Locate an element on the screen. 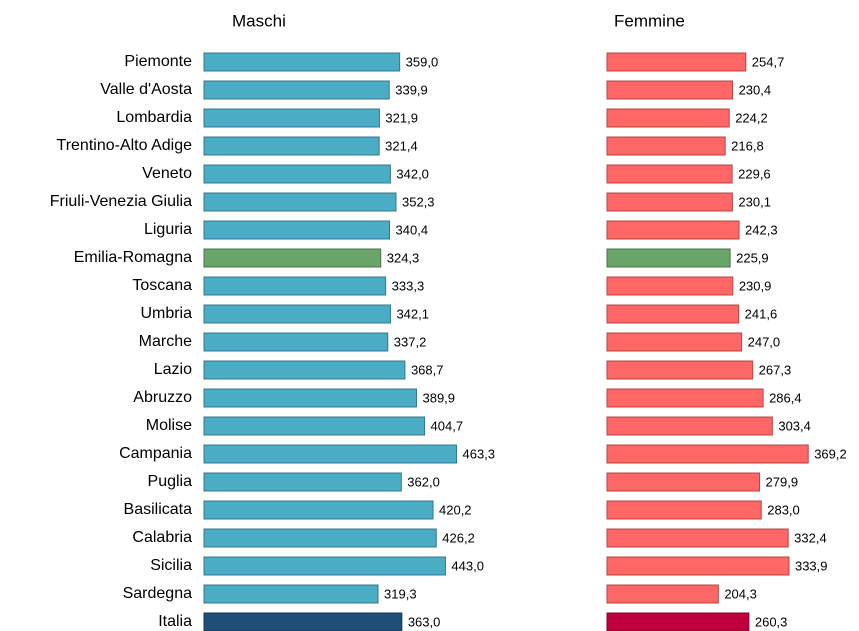 This screenshot has height=631, width=859. value-label: 363,0 is located at coordinates (424, 621).